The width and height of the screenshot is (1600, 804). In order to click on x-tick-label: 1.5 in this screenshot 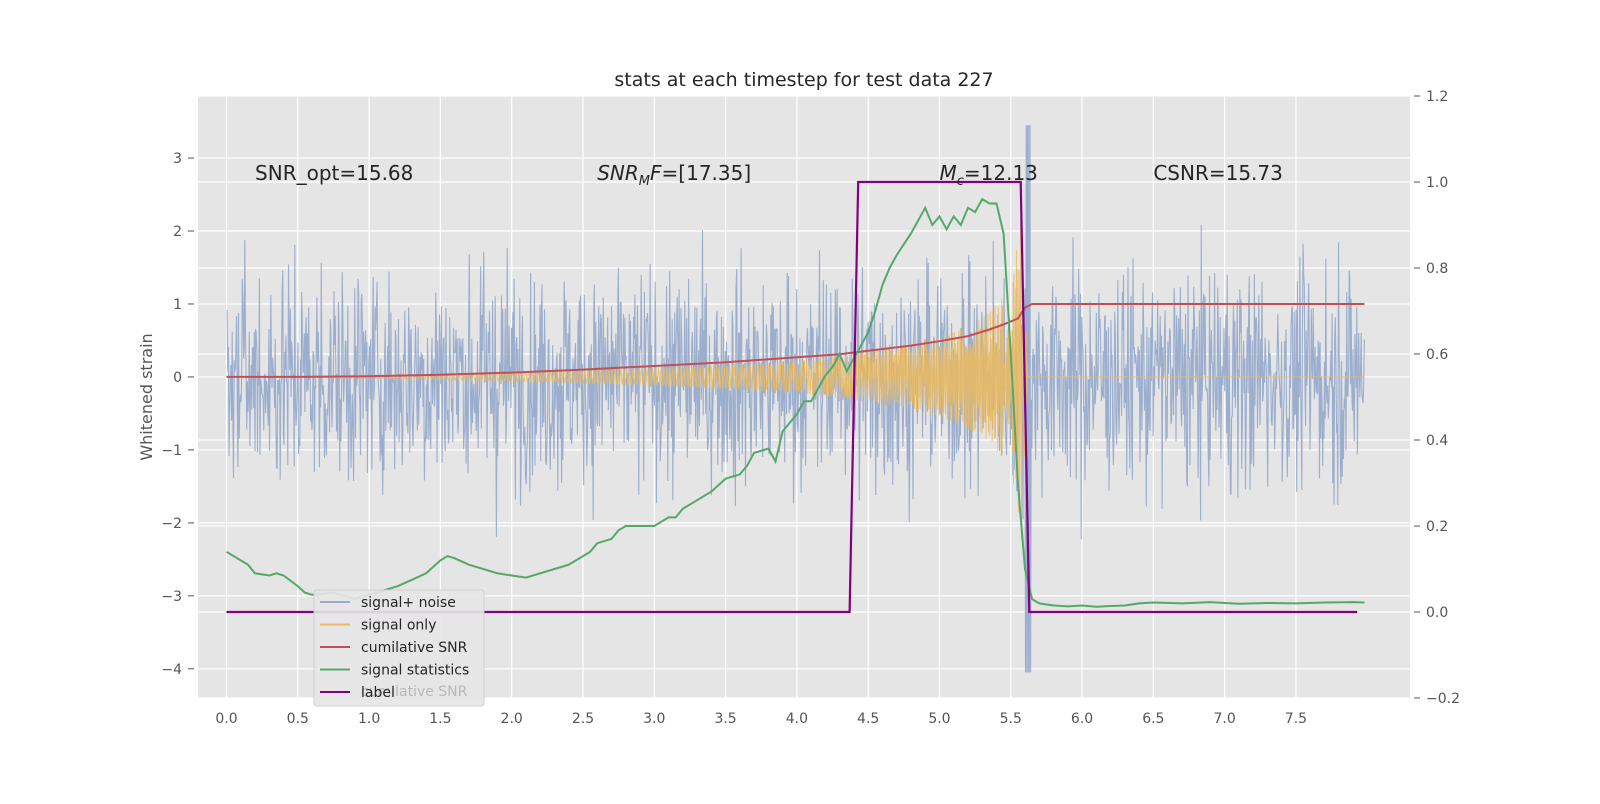, I will do `click(440, 719)`.